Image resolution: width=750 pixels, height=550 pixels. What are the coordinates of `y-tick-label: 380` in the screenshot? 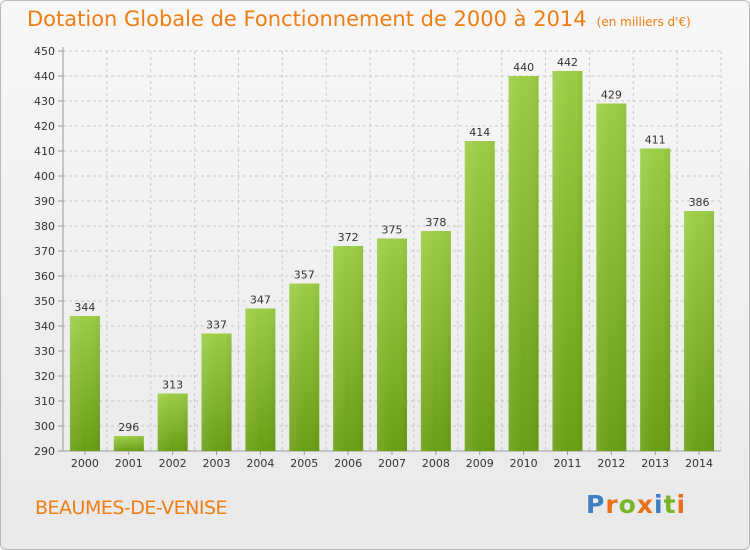 It's located at (44, 226).